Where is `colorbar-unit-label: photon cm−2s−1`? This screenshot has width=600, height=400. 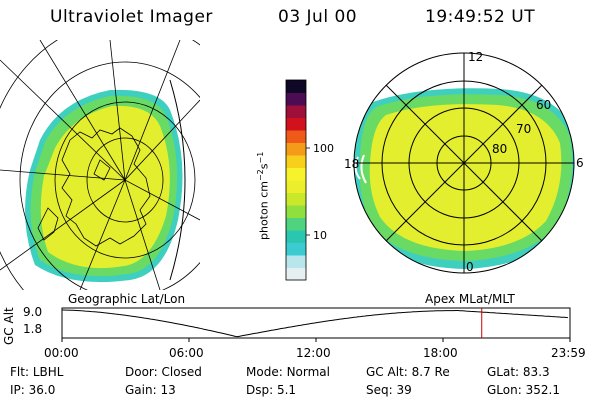 colorbar-unit-label: photon cm−2s−1 is located at coordinates (263, 196).